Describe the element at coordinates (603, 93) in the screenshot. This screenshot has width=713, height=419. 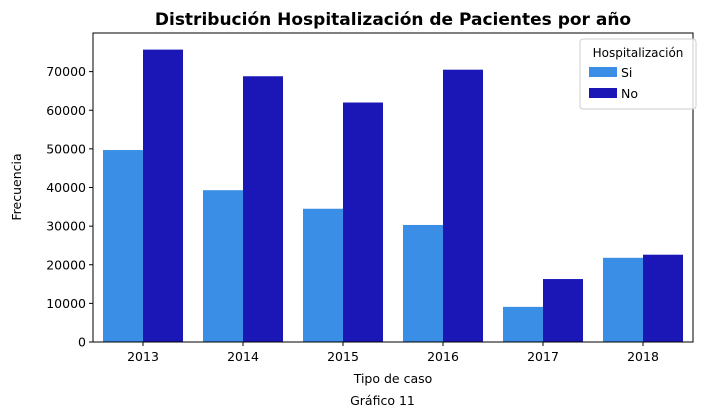
I see `legend-swatch-no` at that location.